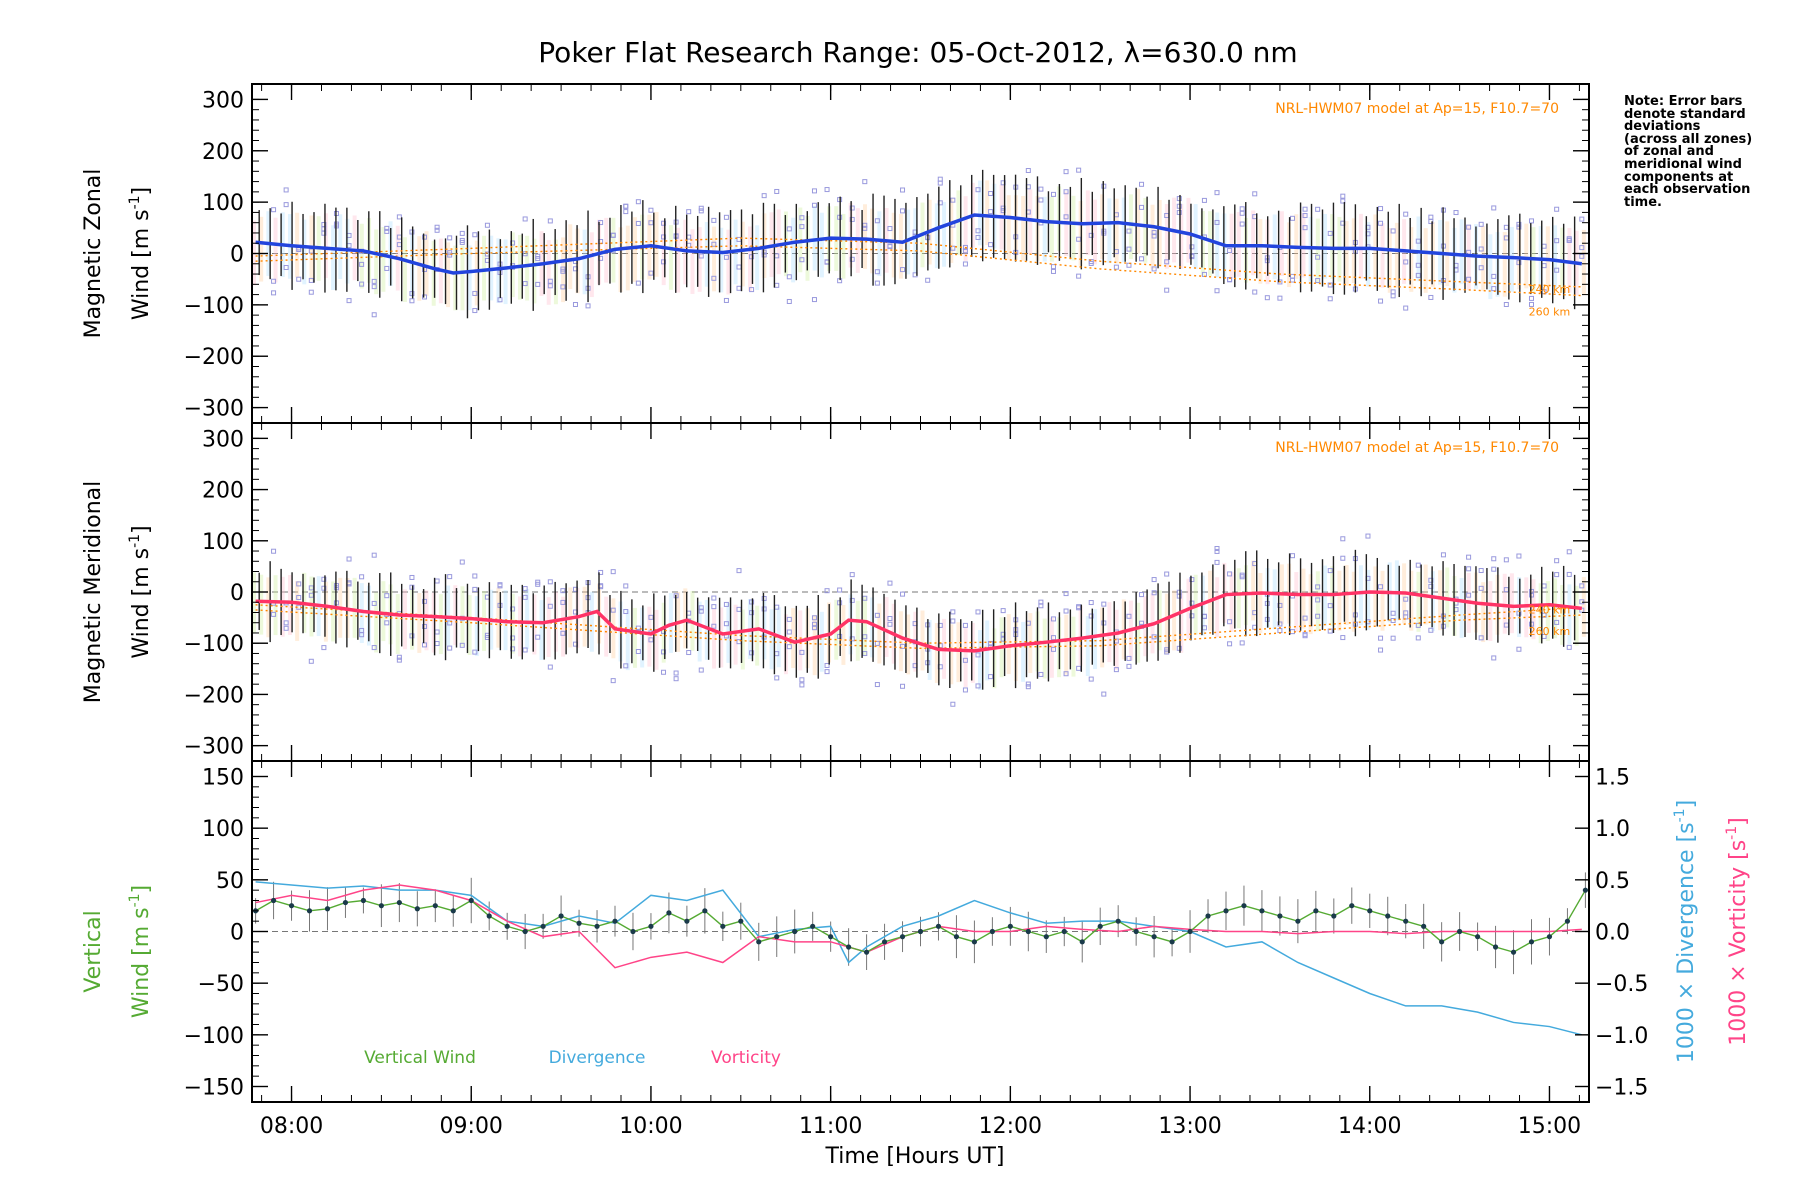 The image size is (1800, 1200). Describe the element at coordinates (1612, 829) in the screenshot. I see `right-tick-label: 1.0` at that location.